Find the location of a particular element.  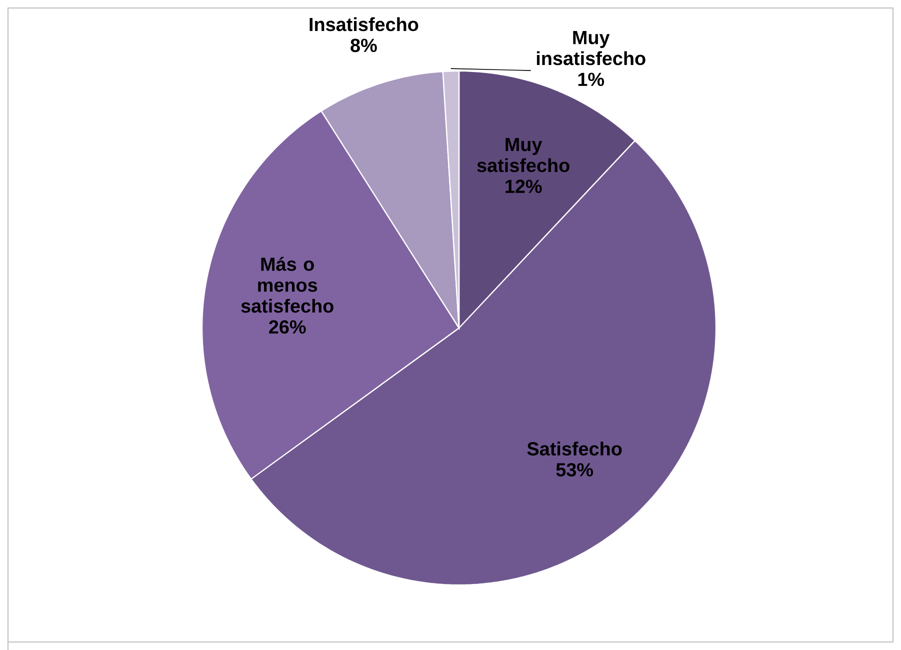

slice-label: Muy satisfecho is located at coordinates (523, 155).